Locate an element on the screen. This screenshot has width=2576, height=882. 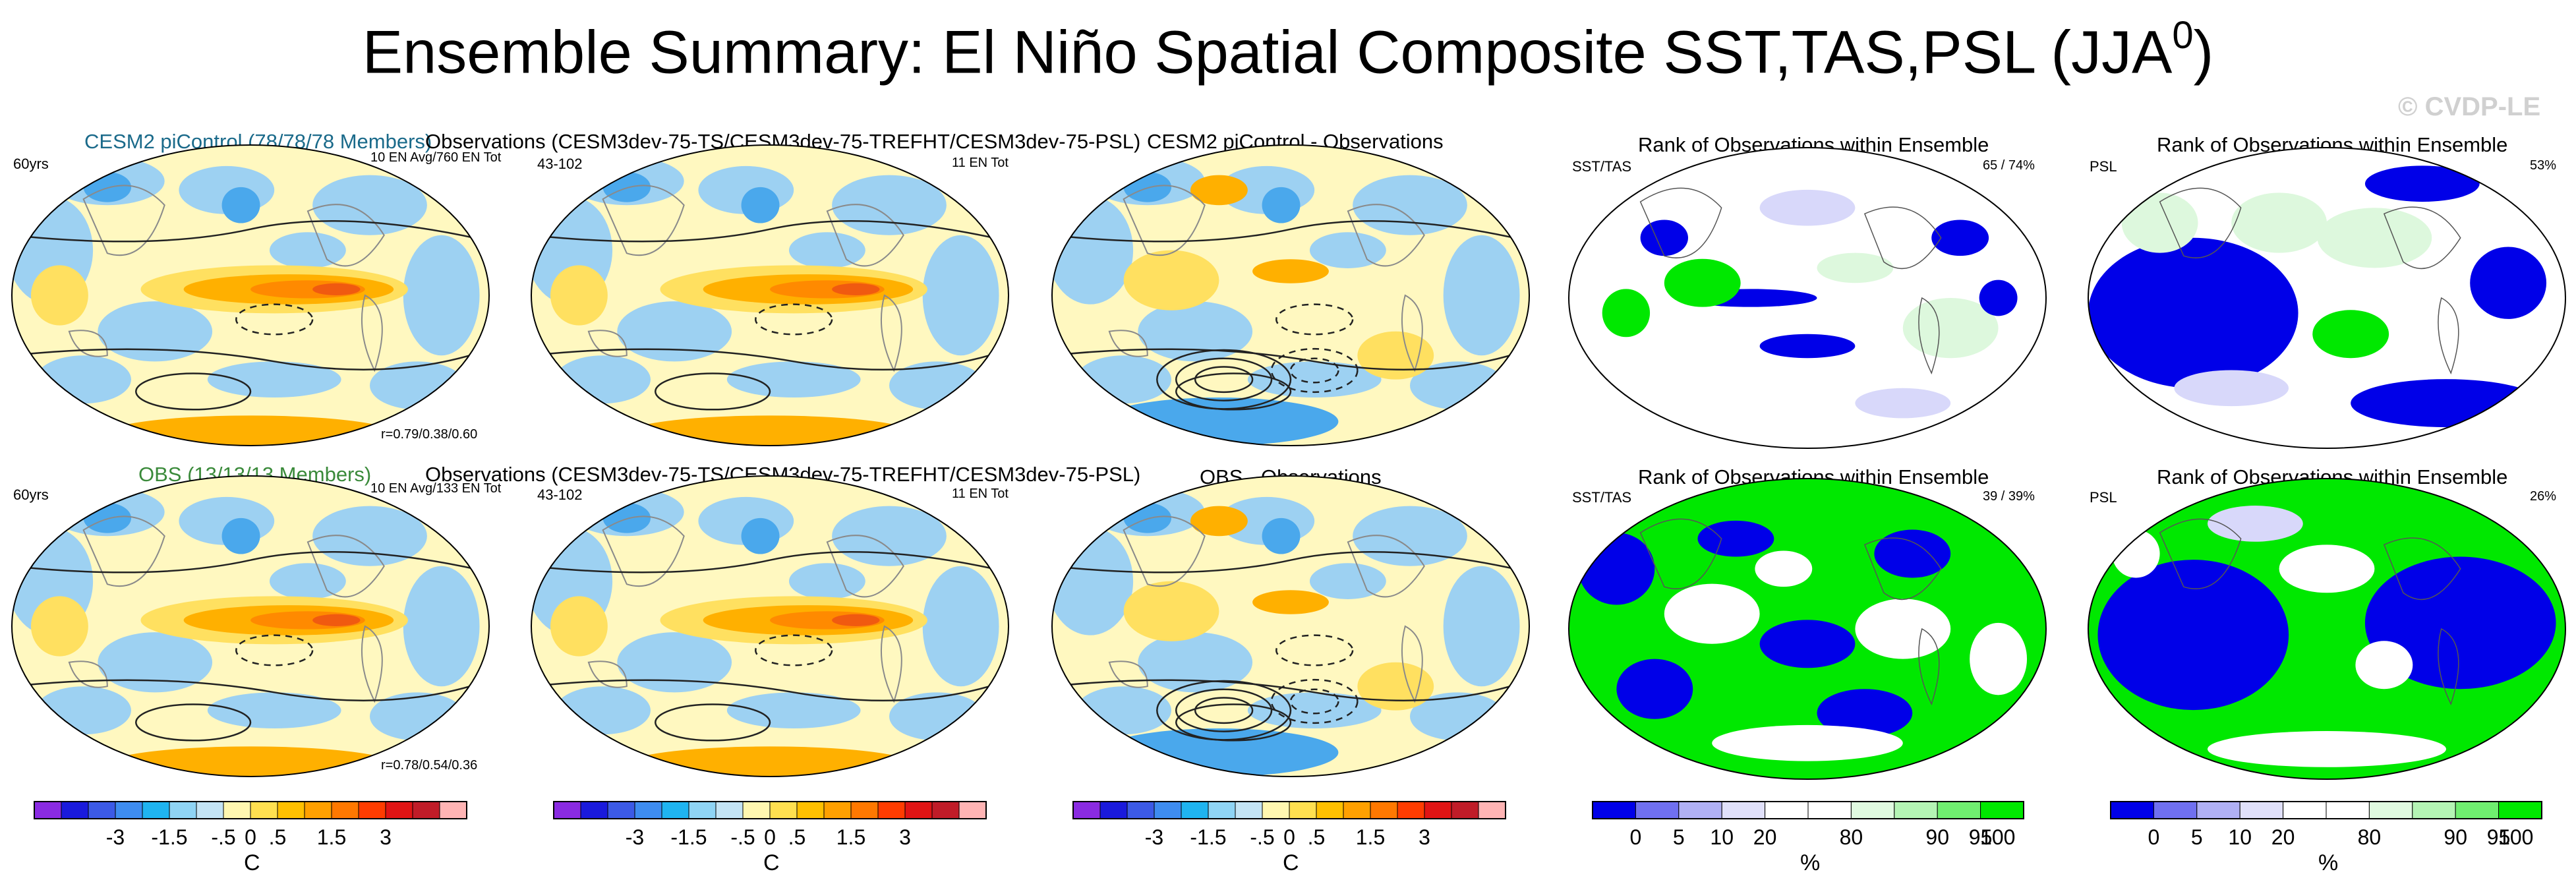
obs-period-row1: 43-102 is located at coordinates (560, 164).